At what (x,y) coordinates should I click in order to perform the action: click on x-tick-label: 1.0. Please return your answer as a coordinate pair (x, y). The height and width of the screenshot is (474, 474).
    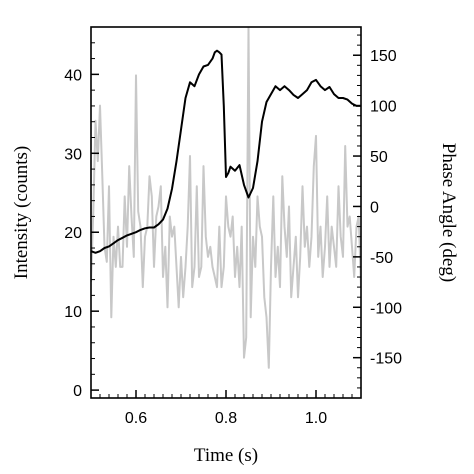
    Looking at the image, I should click on (316, 418).